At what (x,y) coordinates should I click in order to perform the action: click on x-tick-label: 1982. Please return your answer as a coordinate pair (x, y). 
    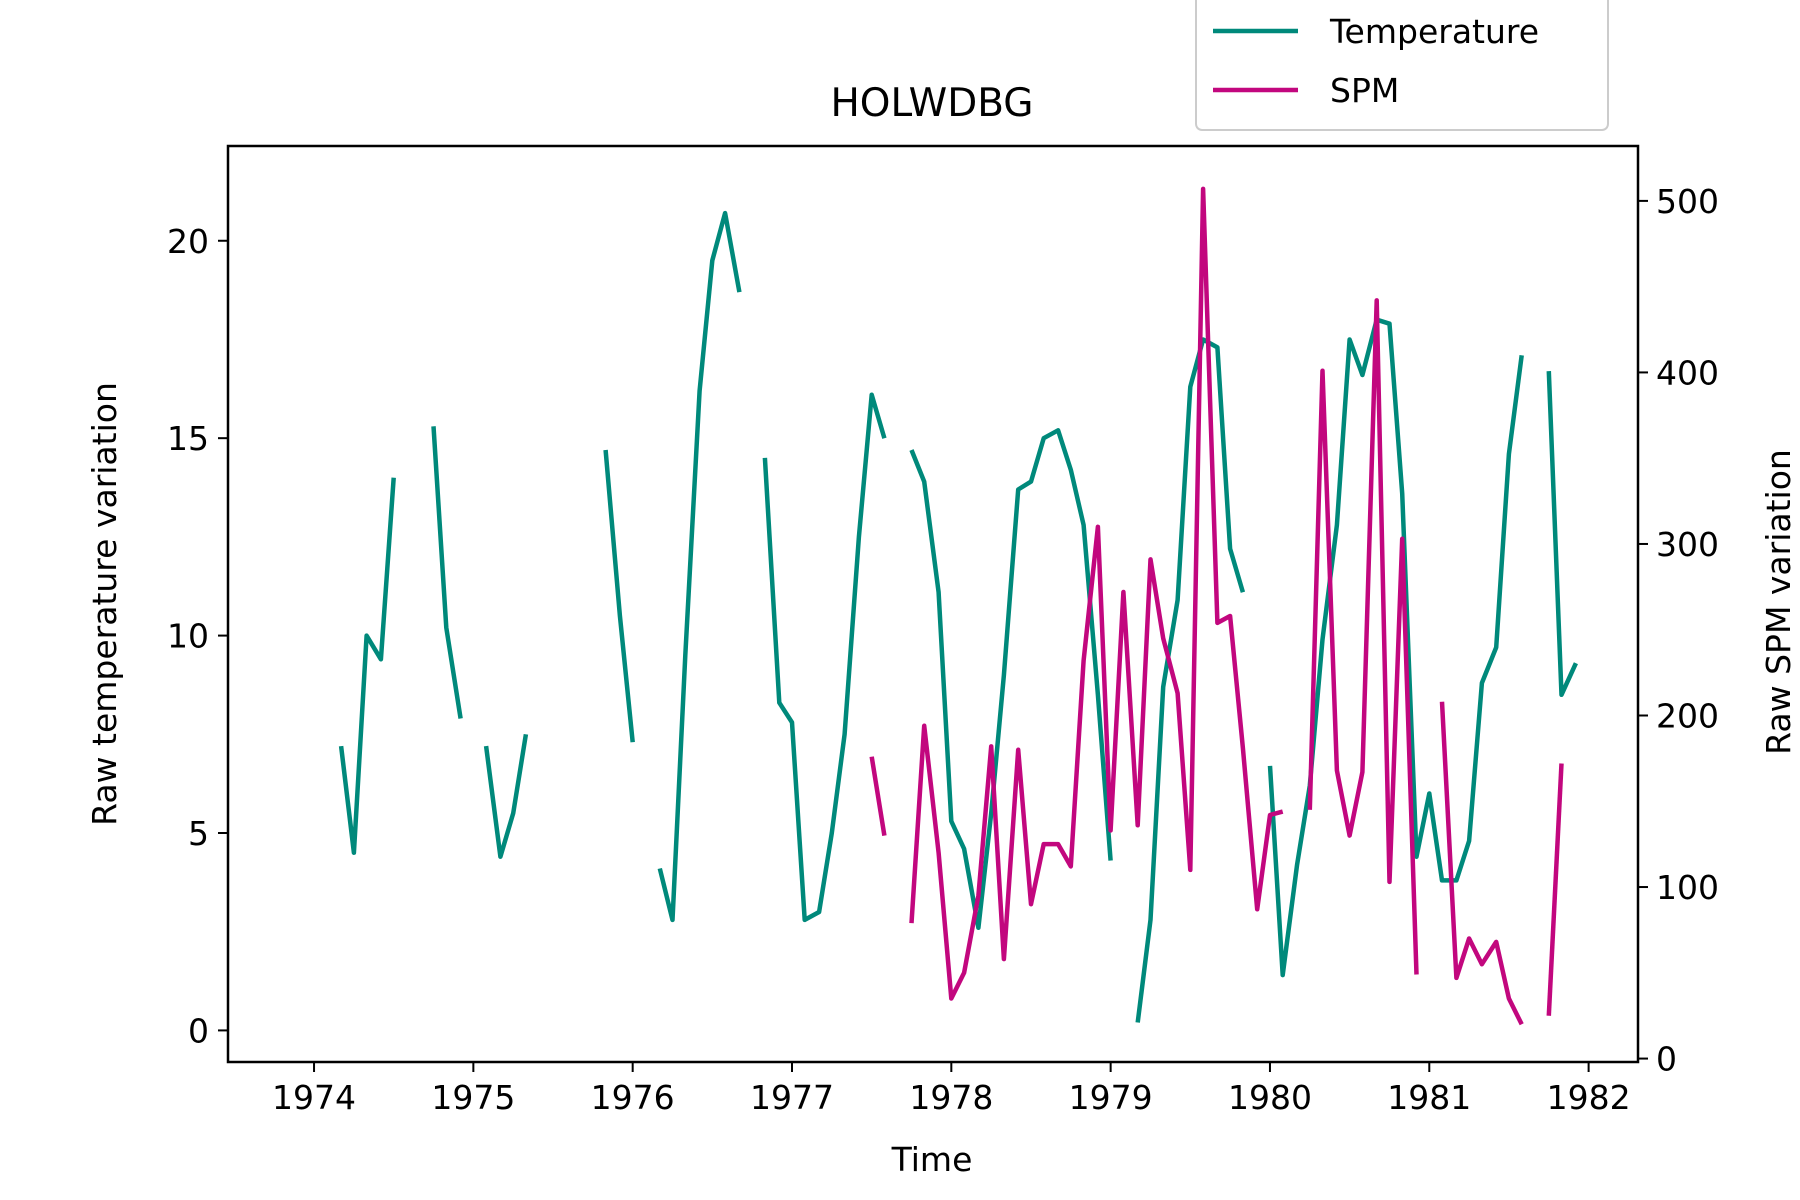
    Looking at the image, I should click on (1589, 1097).